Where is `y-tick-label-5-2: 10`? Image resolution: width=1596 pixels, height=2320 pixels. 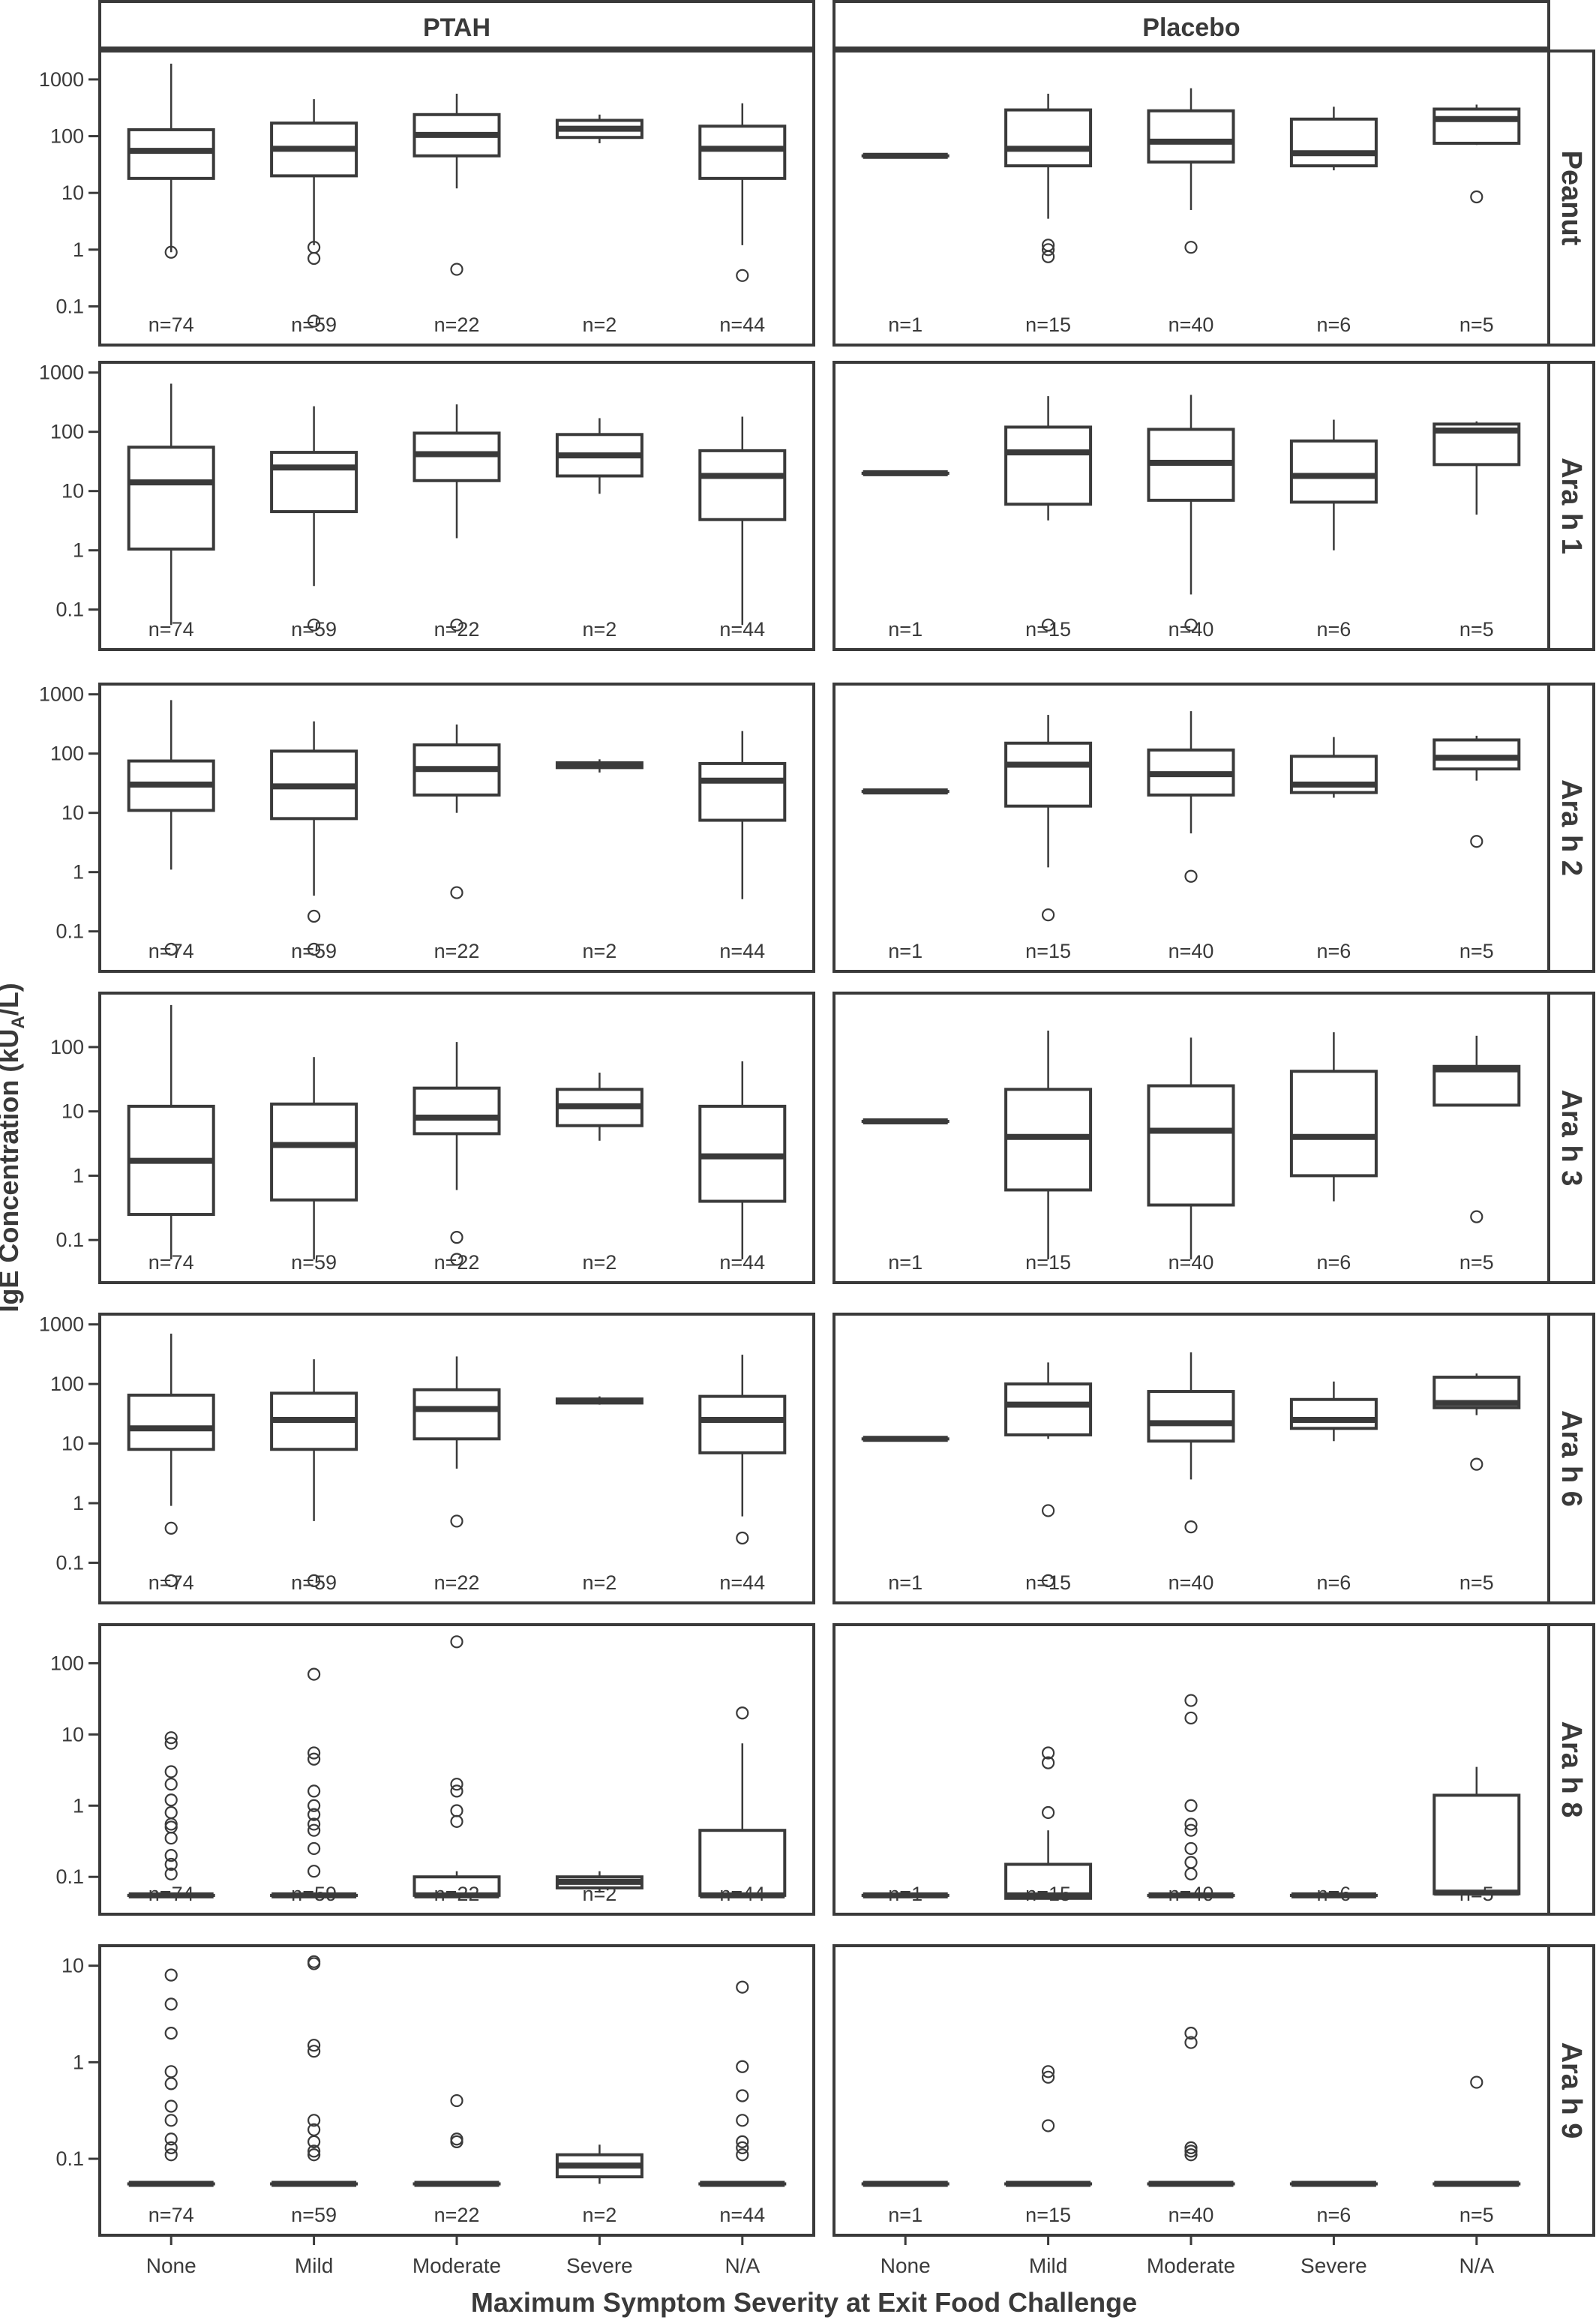
y-tick-label-5-2: 10 is located at coordinates (73, 1734).